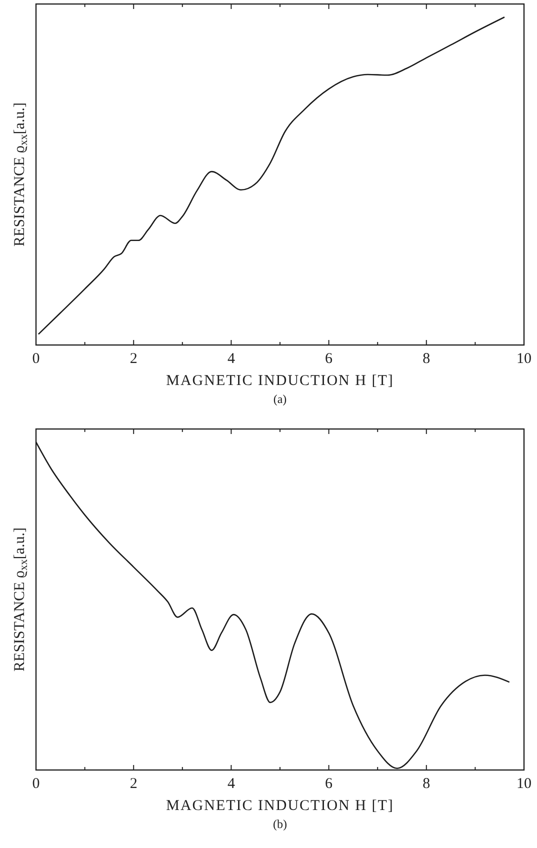 The image size is (537, 848). Describe the element at coordinates (280, 824) in the screenshot. I see `text: (b)` at that location.